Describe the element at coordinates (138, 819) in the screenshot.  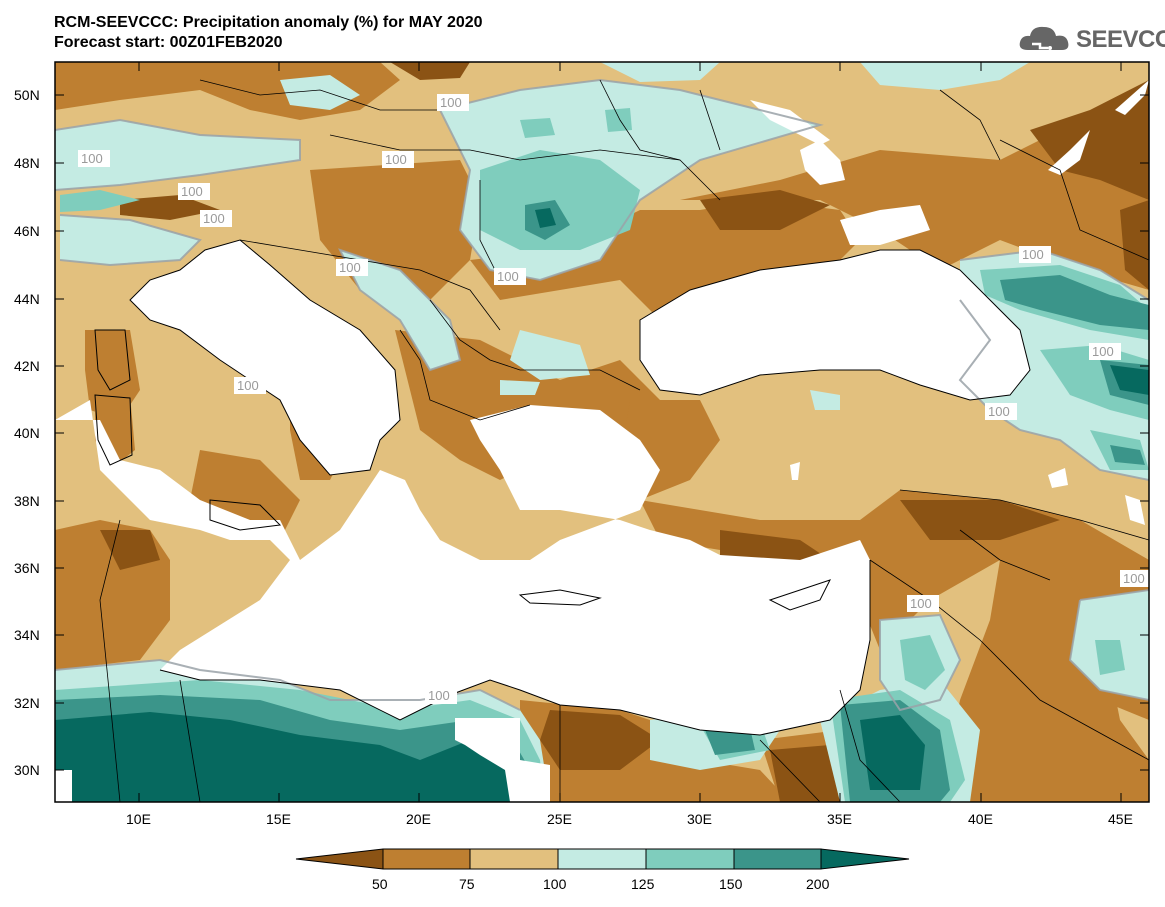
I see `lon-tick-label: 10E` at that location.